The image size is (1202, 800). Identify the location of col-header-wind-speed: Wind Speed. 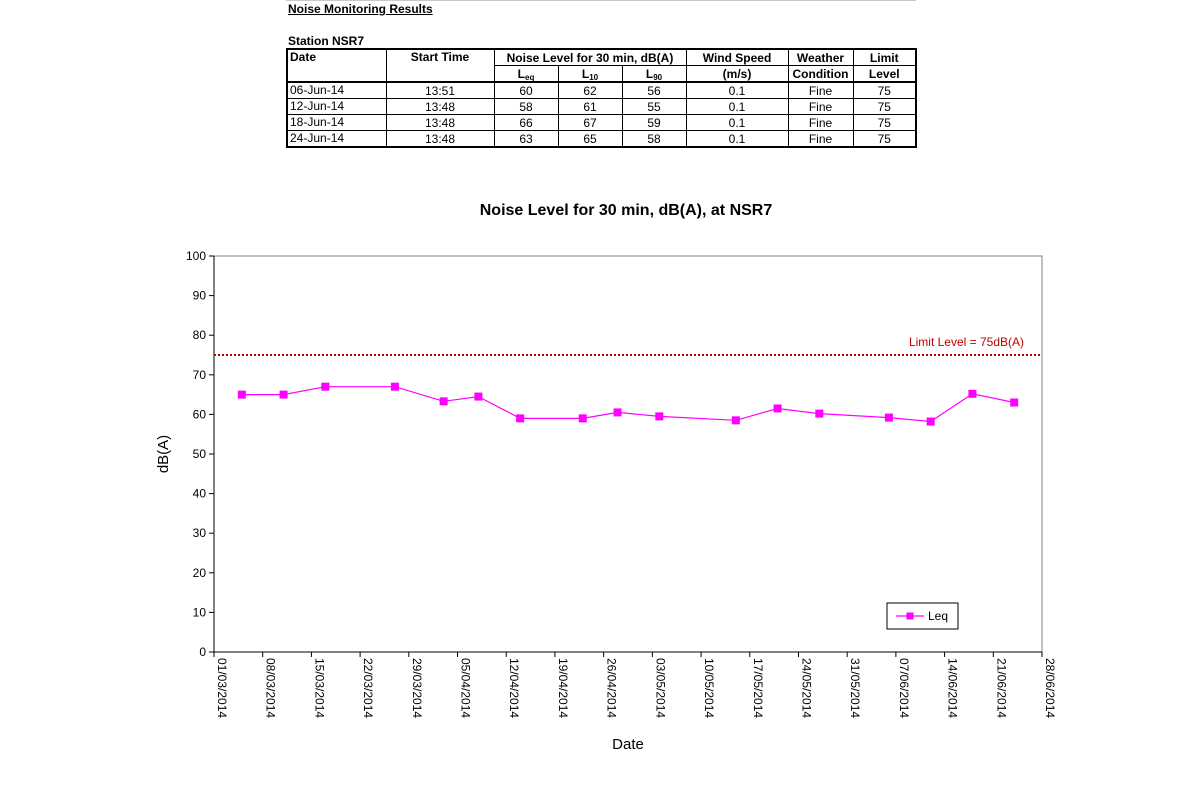
(737, 57).